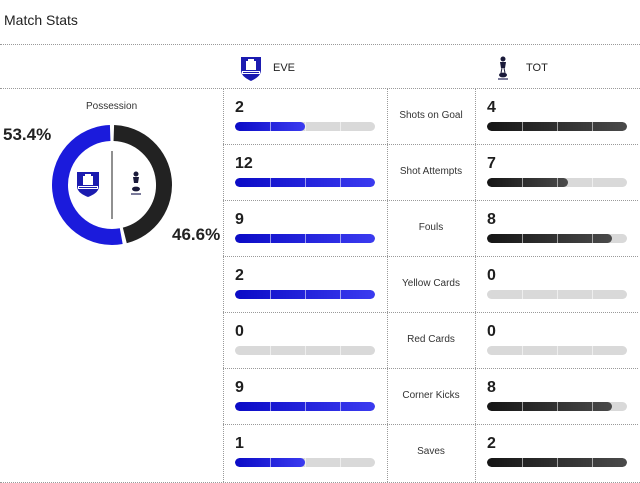 The height and width of the screenshot is (483, 640). What do you see at coordinates (431, 227) in the screenshot?
I see `stat-label: Fouls` at bounding box center [431, 227].